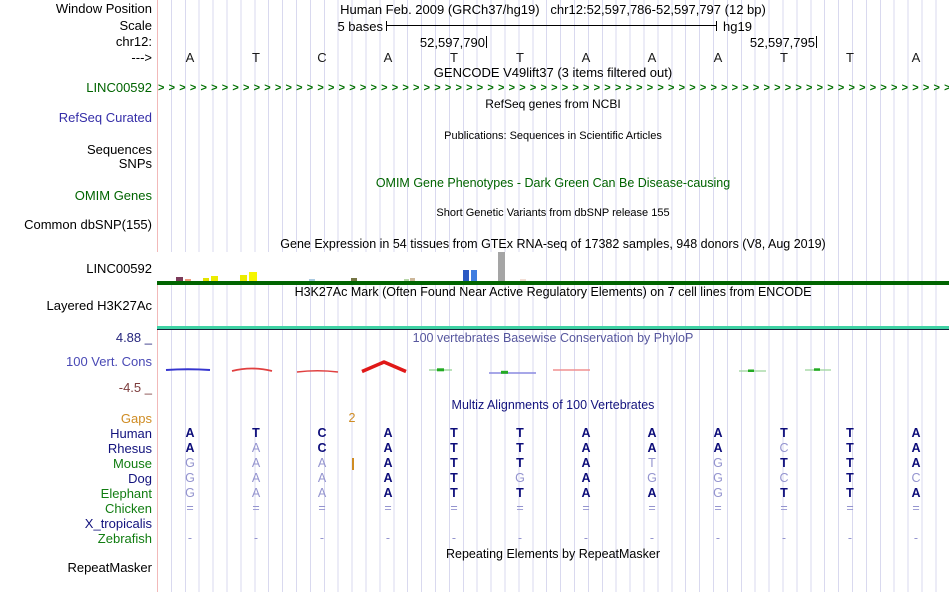 The height and width of the screenshot is (592, 950). I want to click on track-label-refseq-curated: RefSeq Curated, so click(105, 117).